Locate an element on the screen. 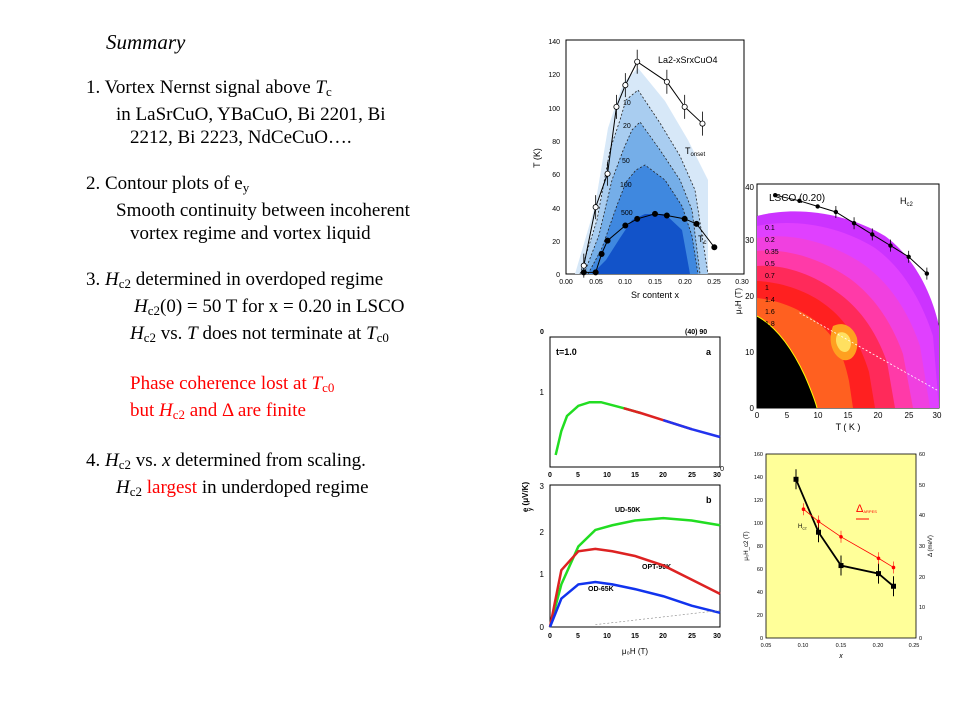  item1-line3: 2212, Bi 2223, NdCeCuO…. is located at coordinates (241, 137).